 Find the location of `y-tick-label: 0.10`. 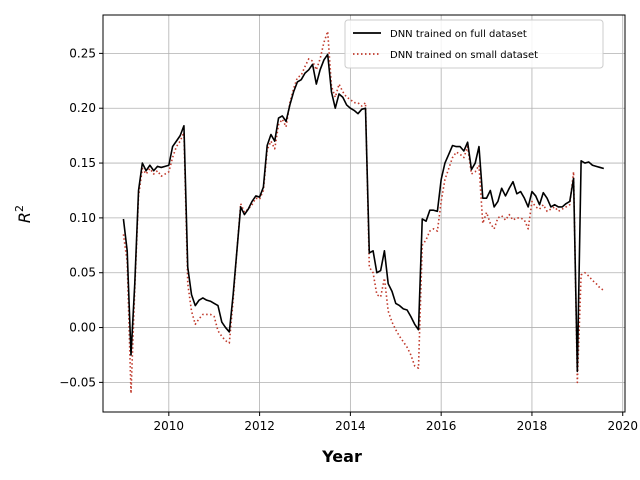

y-tick-label: 0.10 is located at coordinates (82, 218).